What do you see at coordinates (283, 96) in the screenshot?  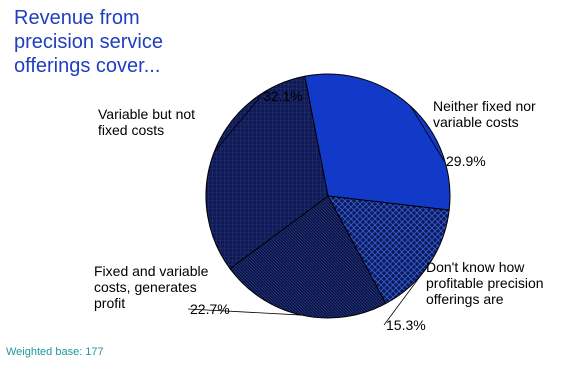 I see `slice-value-4: 32.1%` at bounding box center [283, 96].